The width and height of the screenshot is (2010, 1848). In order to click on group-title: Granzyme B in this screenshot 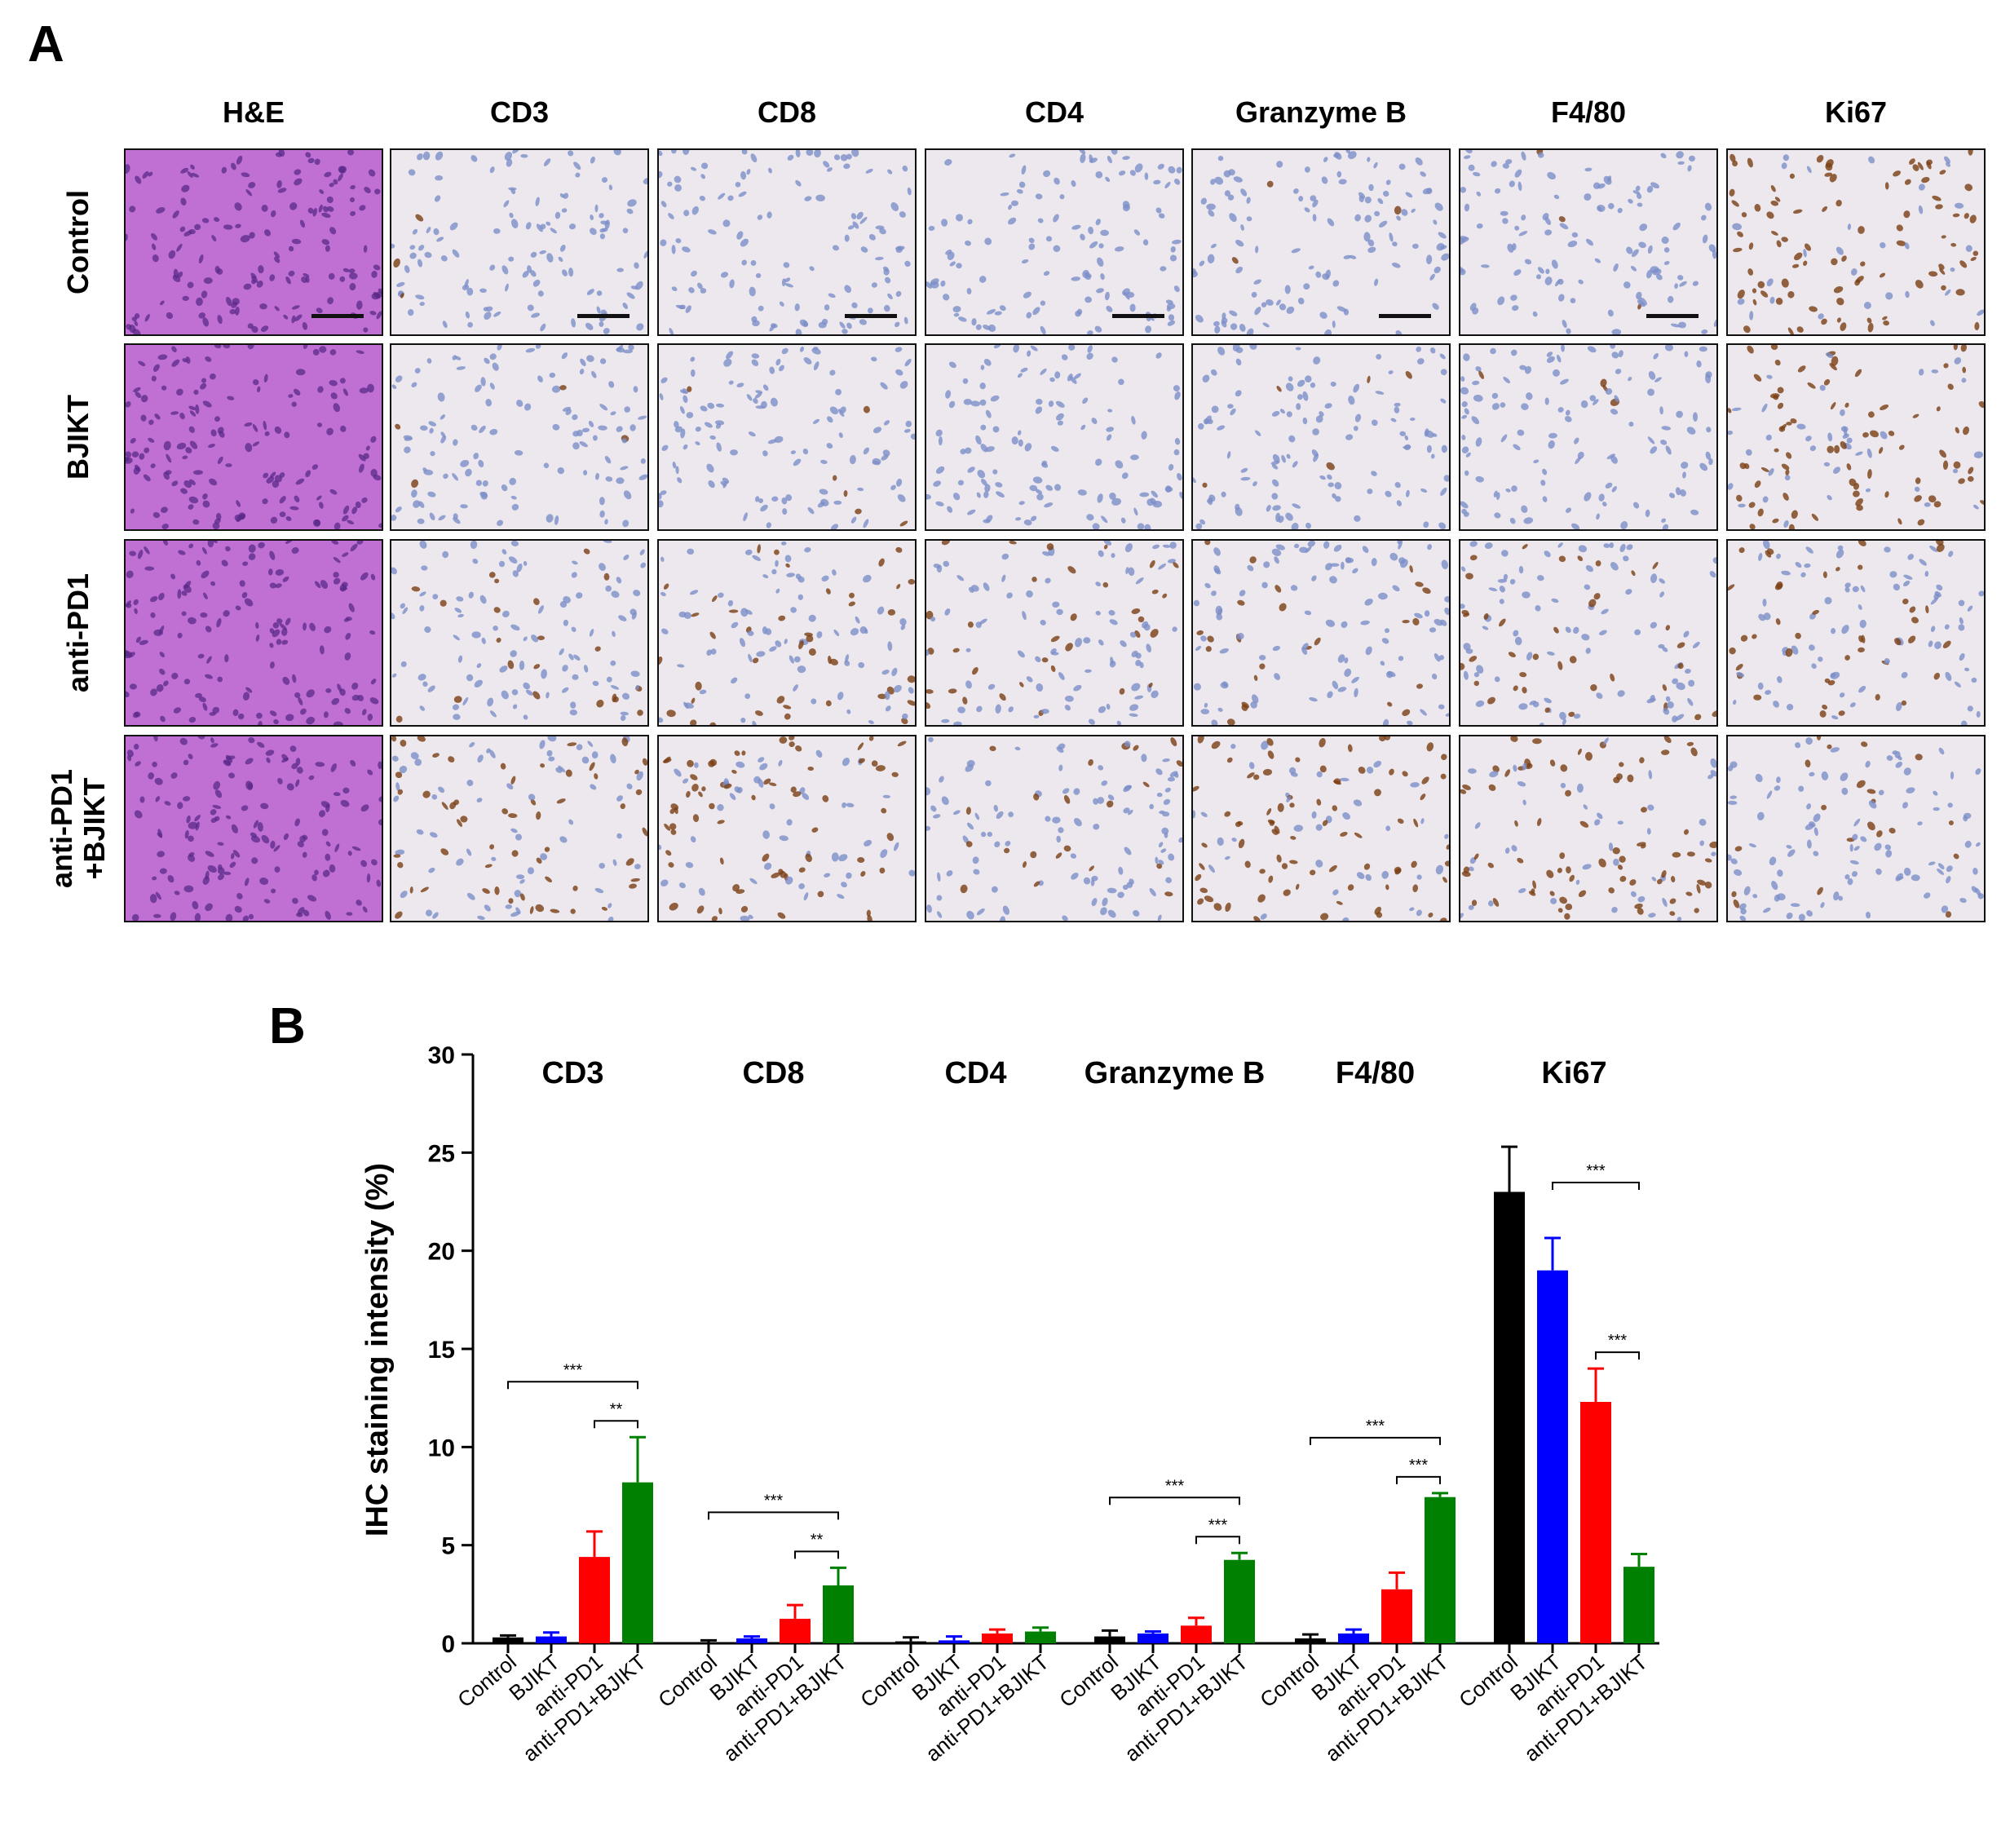, I will do `click(1175, 1073)`.